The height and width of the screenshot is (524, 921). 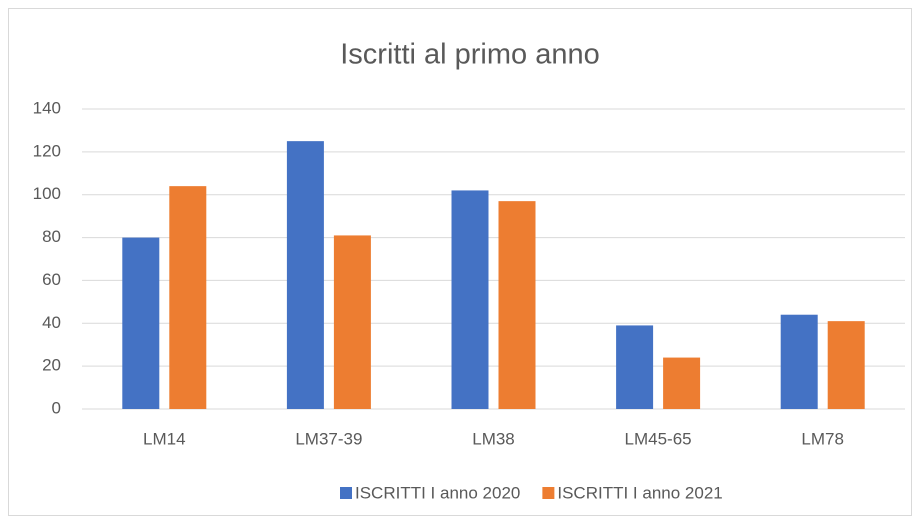 What do you see at coordinates (51, 322) in the screenshot?
I see `y-tick-label: 40` at bounding box center [51, 322].